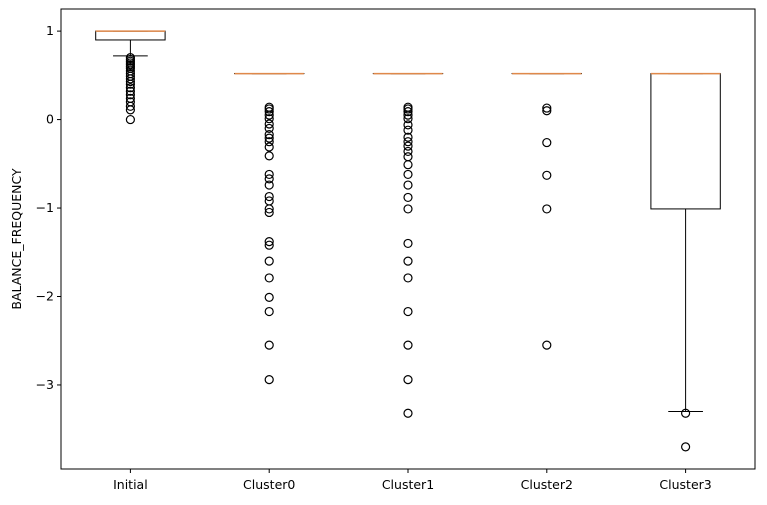  What do you see at coordinates (547, 484) in the screenshot?
I see `x-tick-label: Cluster2` at bounding box center [547, 484].